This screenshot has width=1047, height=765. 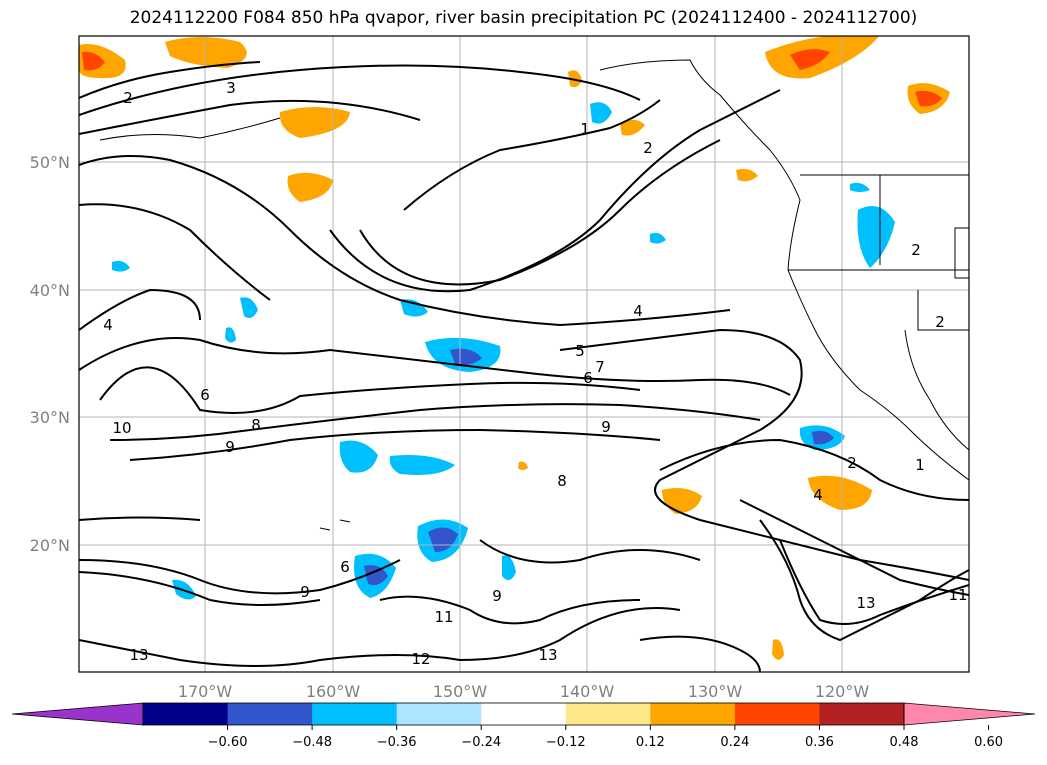 What do you see at coordinates (312, 742) in the screenshot?
I see `colorbar-tick-label: −0.48` at bounding box center [312, 742].